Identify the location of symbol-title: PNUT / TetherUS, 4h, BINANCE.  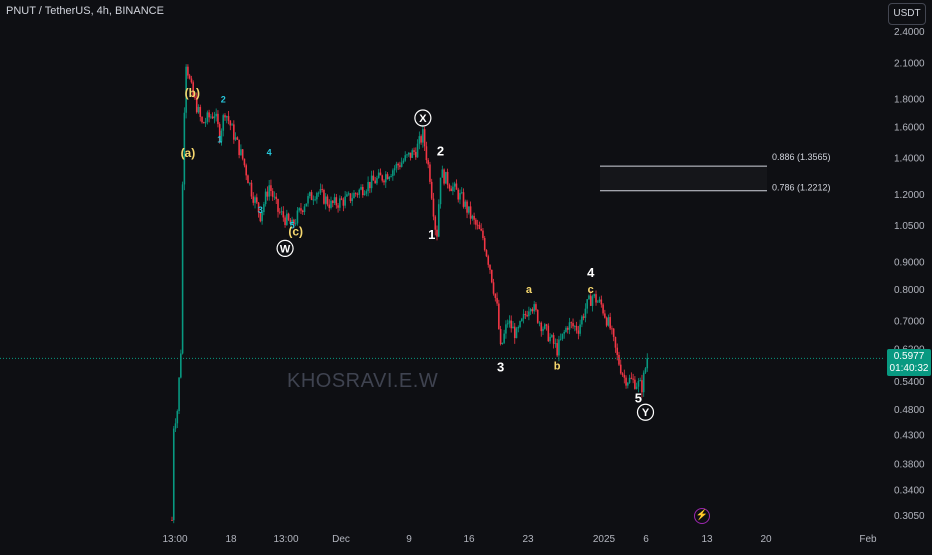
(85, 11).